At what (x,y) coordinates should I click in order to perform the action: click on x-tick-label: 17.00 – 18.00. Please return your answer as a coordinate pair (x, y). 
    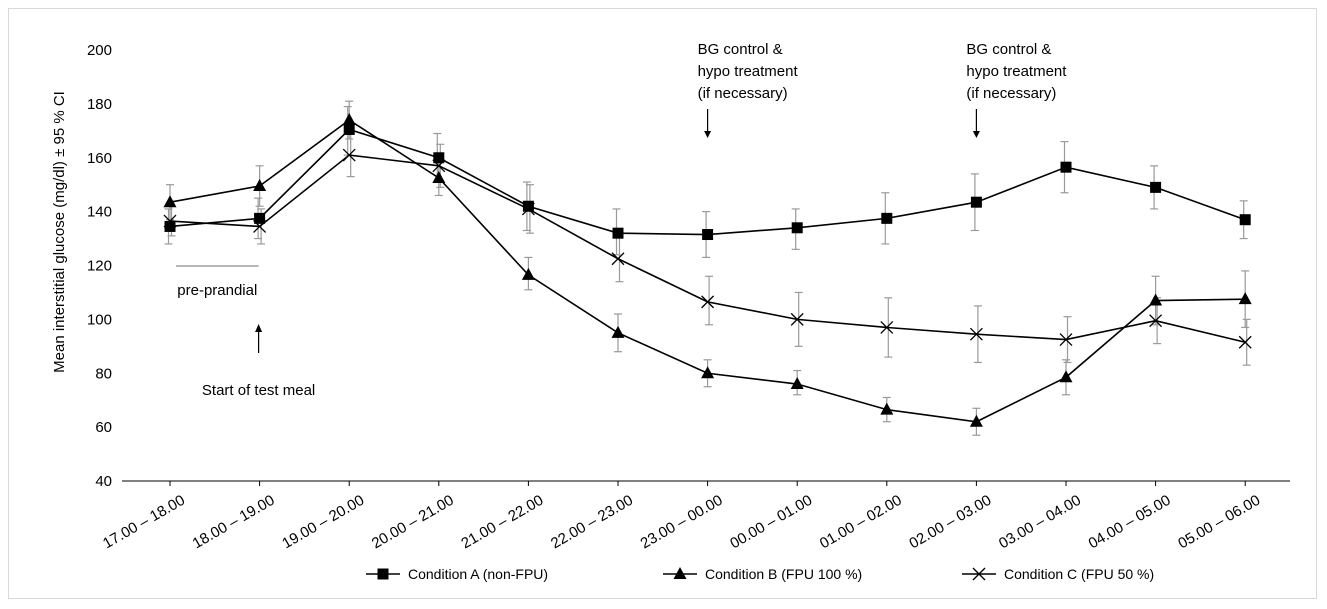
    Looking at the image, I should click on (144, 522).